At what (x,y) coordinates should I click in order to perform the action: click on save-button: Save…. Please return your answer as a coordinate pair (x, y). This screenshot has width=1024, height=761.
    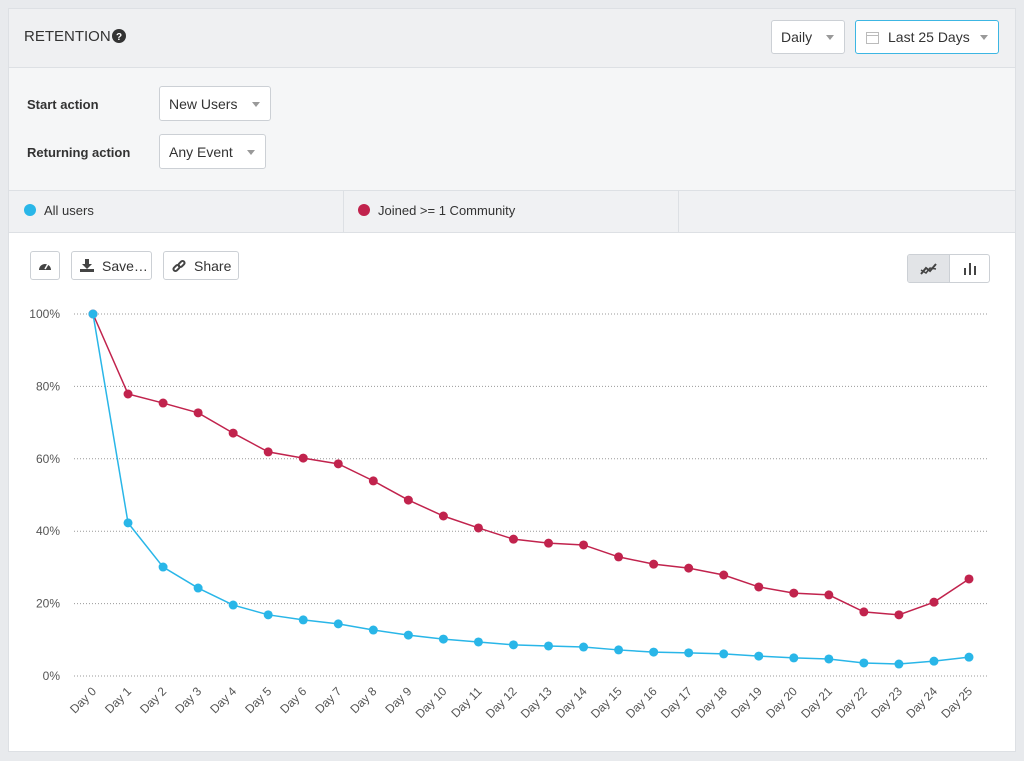
    Looking at the image, I should click on (111, 265).